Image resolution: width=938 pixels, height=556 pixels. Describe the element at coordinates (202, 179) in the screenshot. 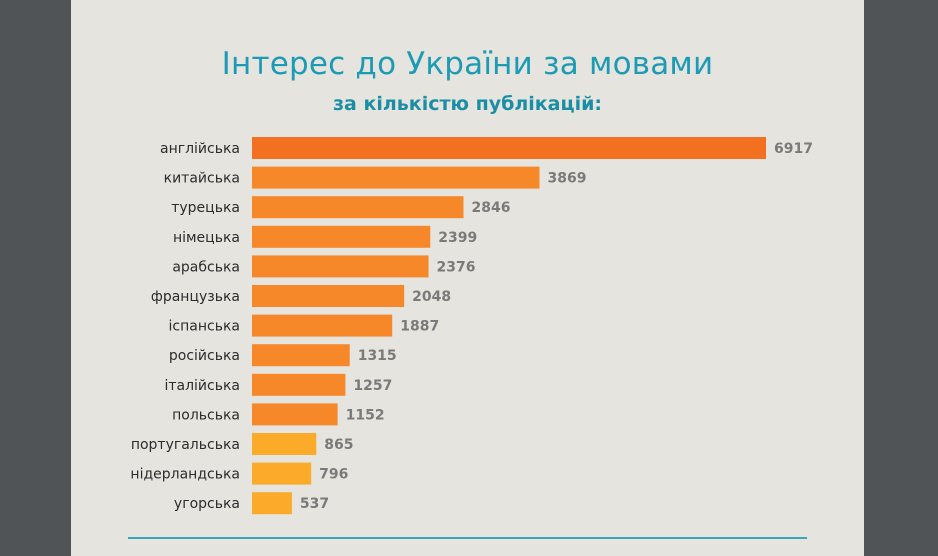

I see `category-label: китайська` at that location.